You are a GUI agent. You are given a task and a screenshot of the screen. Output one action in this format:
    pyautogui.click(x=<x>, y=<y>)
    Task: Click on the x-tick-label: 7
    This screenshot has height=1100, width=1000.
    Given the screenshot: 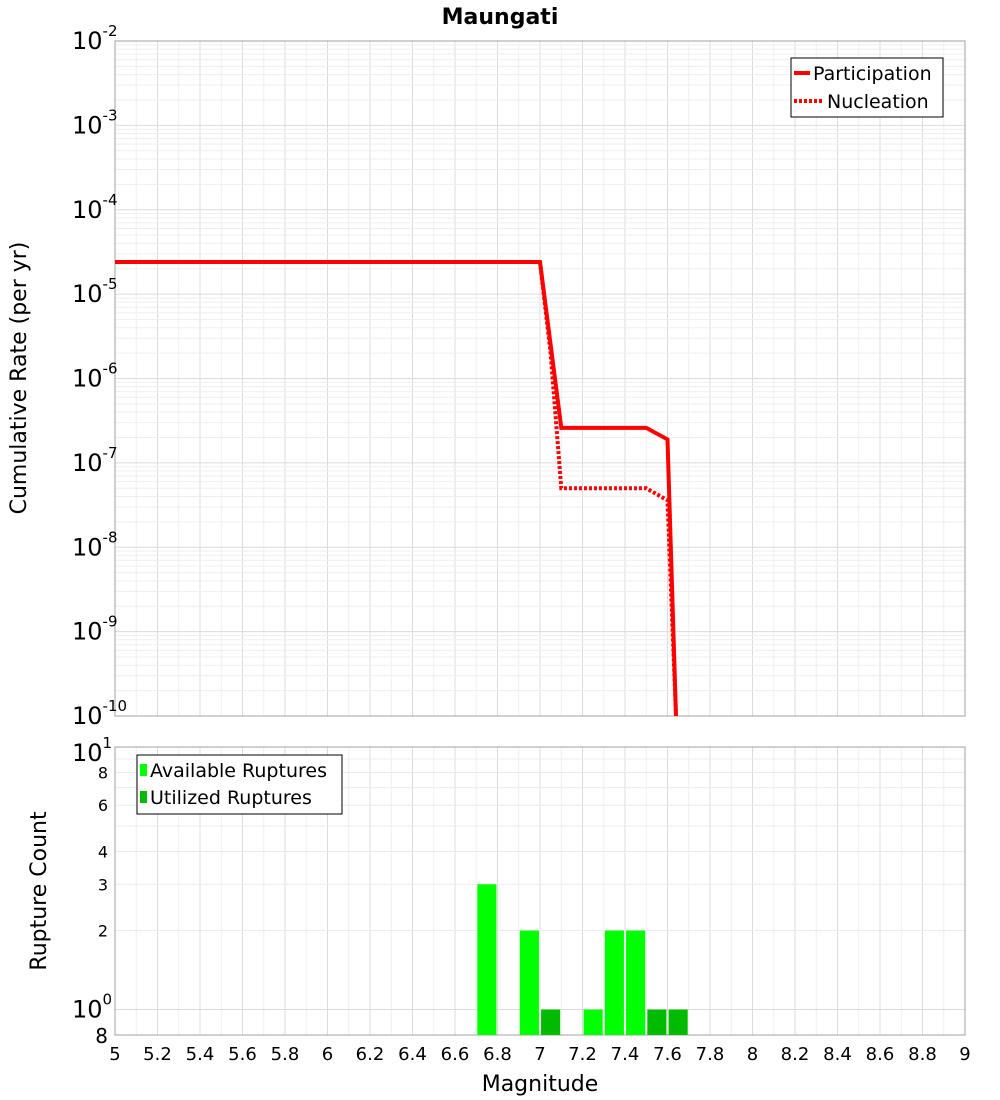 What is the action you would take?
    pyautogui.click(x=539, y=1054)
    